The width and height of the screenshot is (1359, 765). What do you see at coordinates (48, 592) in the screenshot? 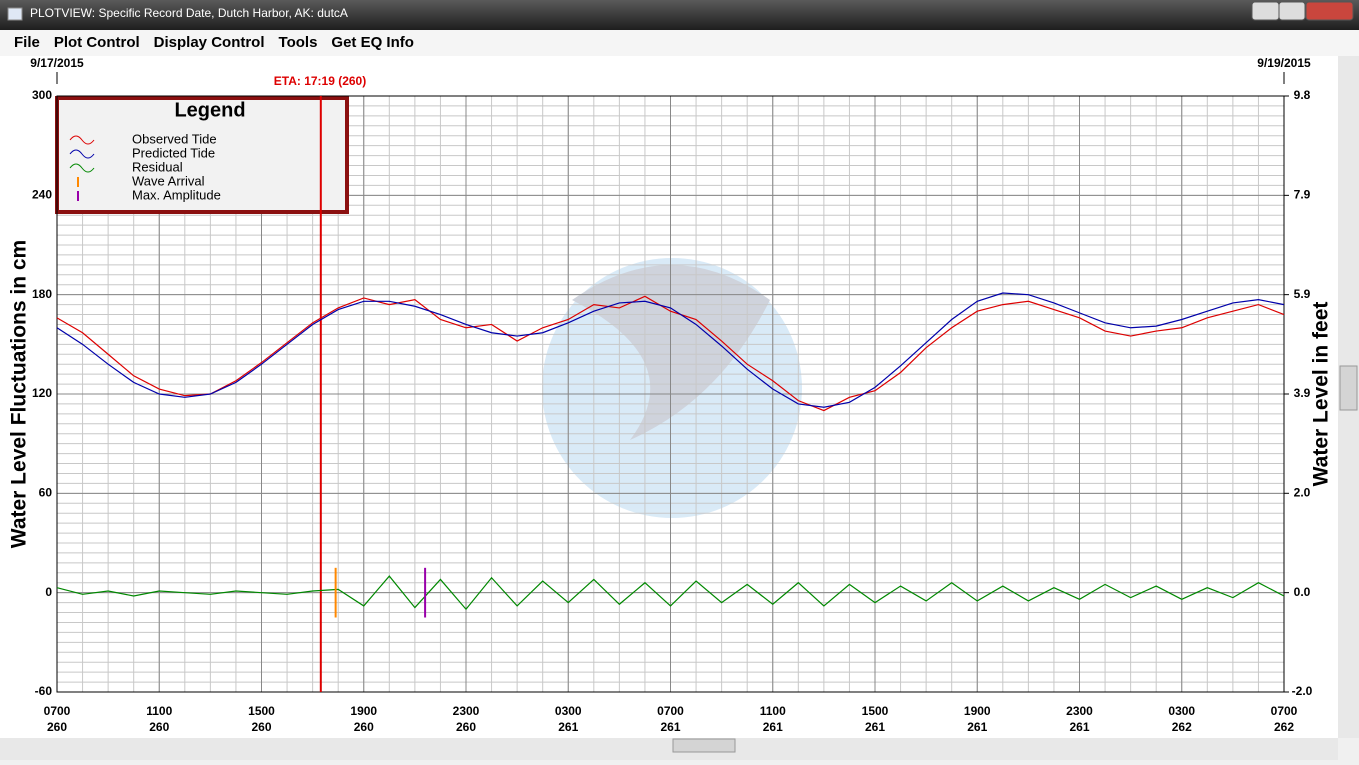
I see `y-tick-label: 0` at bounding box center [48, 592].